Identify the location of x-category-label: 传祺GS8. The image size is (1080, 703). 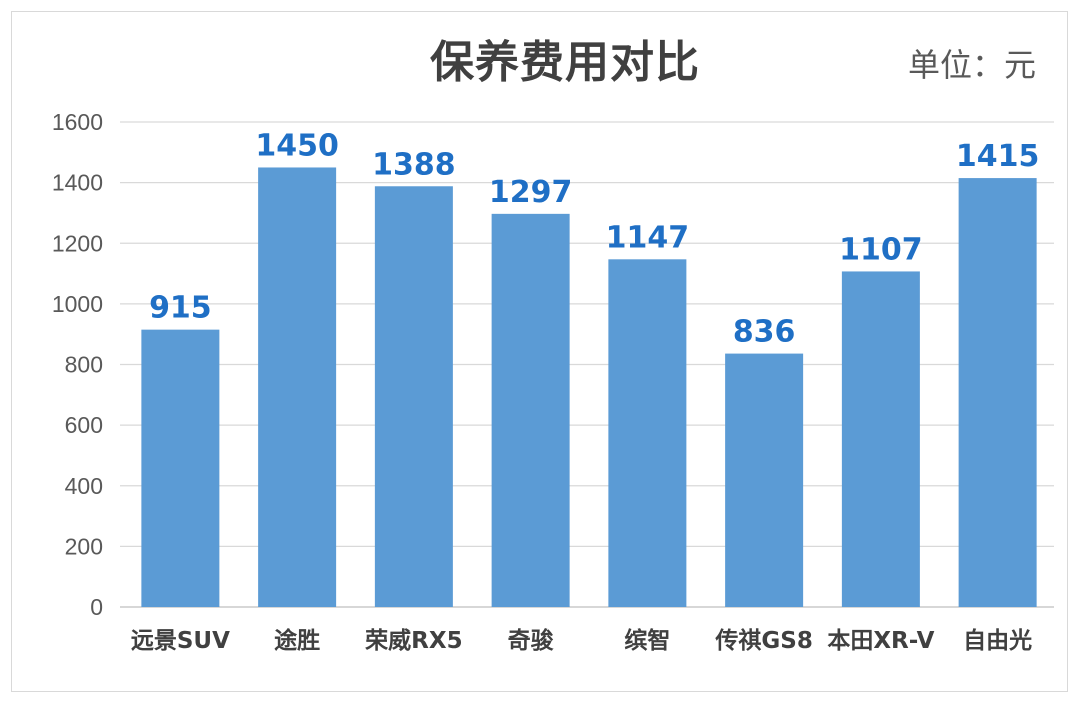
(763, 640).